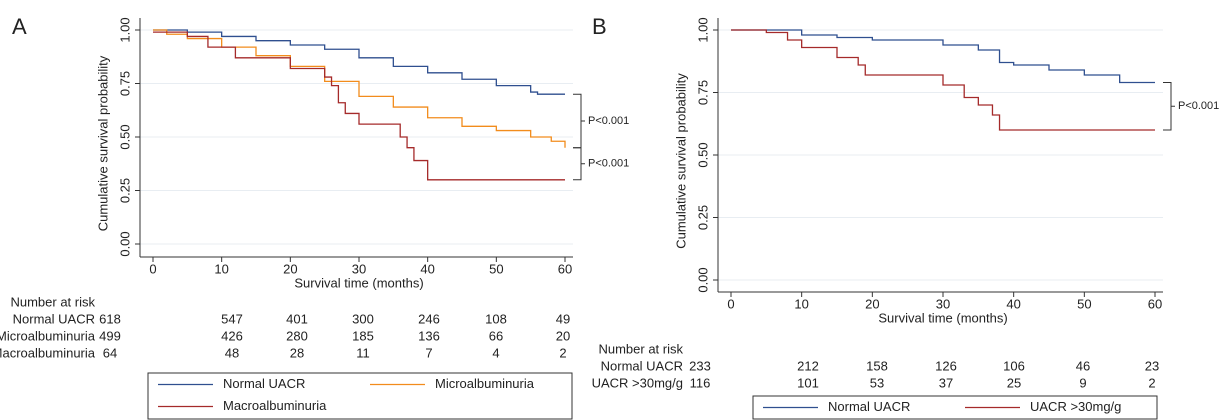  What do you see at coordinates (110, 318) in the screenshot?
I see `risk-count: 618` at bounding box center [110, 318].